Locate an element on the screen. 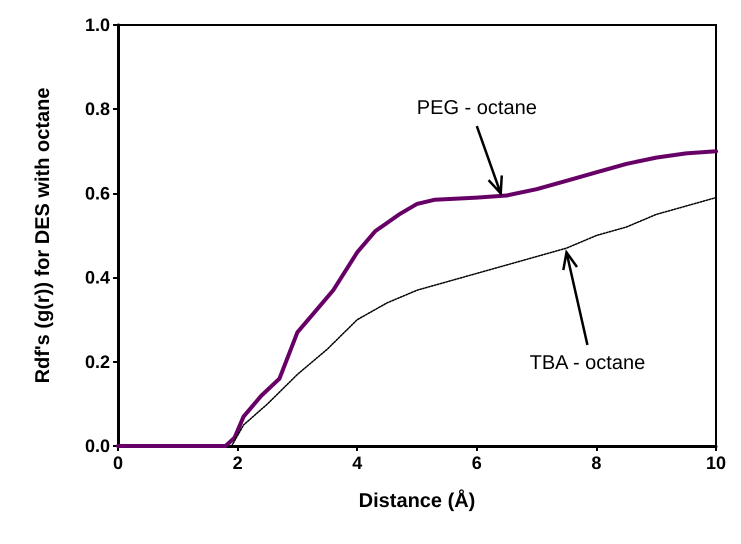 Image resolution: width=741 pixels, height=544 pixels. annotation: PEG - octane is located at coordinates (476, 108).